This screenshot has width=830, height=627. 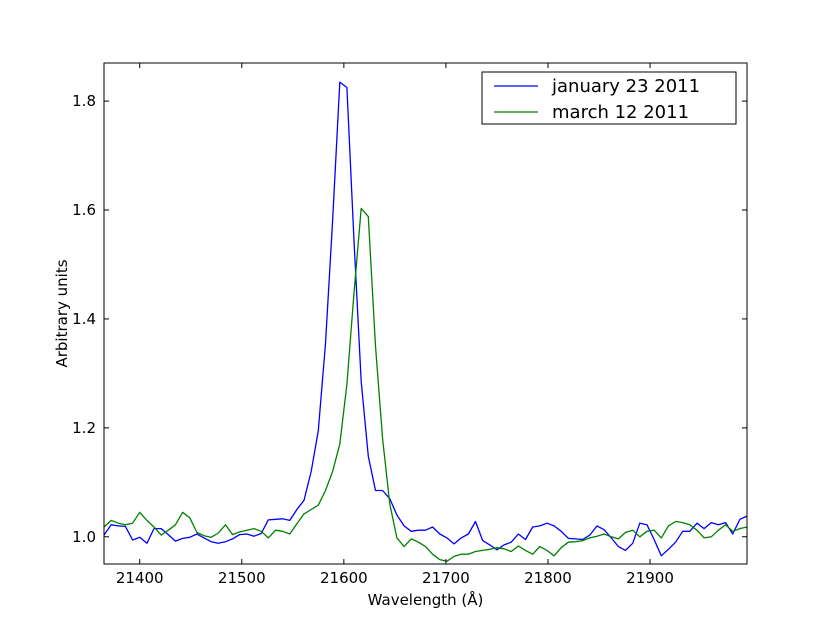 I want to click on legend-label-march: march 12 2011, so click(x=620, y=112).